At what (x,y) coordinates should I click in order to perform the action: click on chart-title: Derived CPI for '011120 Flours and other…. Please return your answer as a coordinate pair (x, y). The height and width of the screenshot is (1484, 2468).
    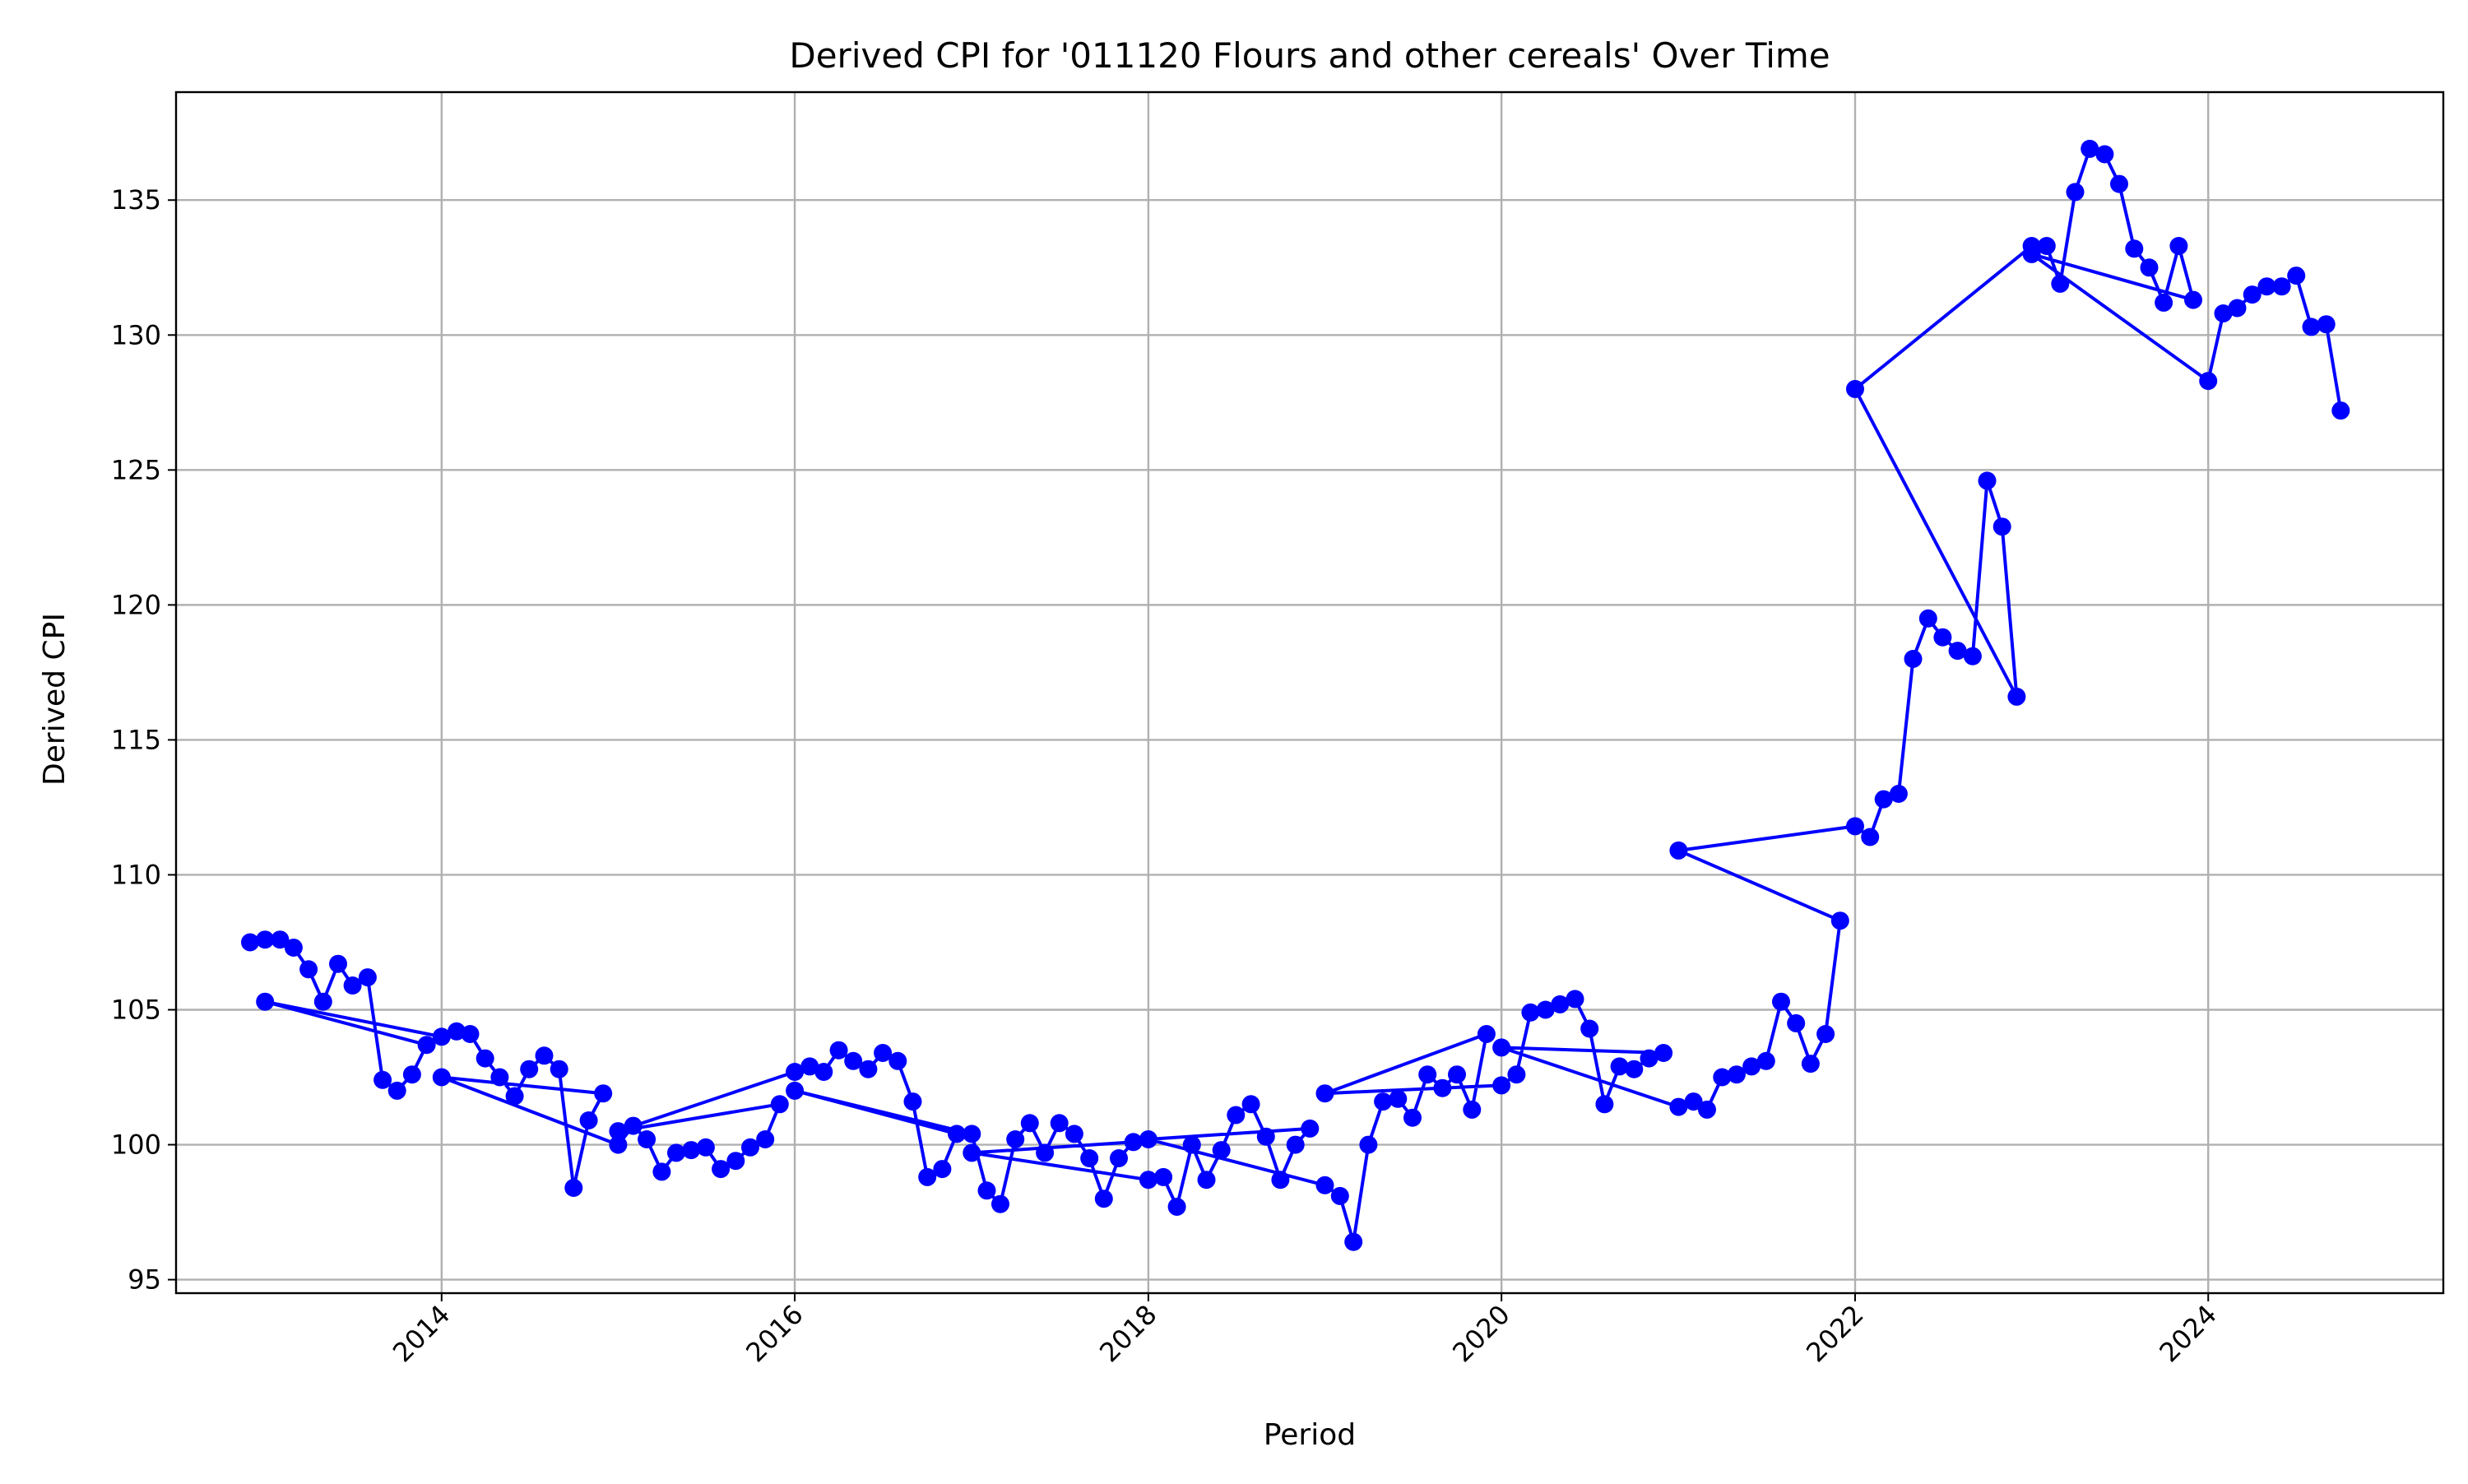
    Looking at the image, I should click on (1309, 56).